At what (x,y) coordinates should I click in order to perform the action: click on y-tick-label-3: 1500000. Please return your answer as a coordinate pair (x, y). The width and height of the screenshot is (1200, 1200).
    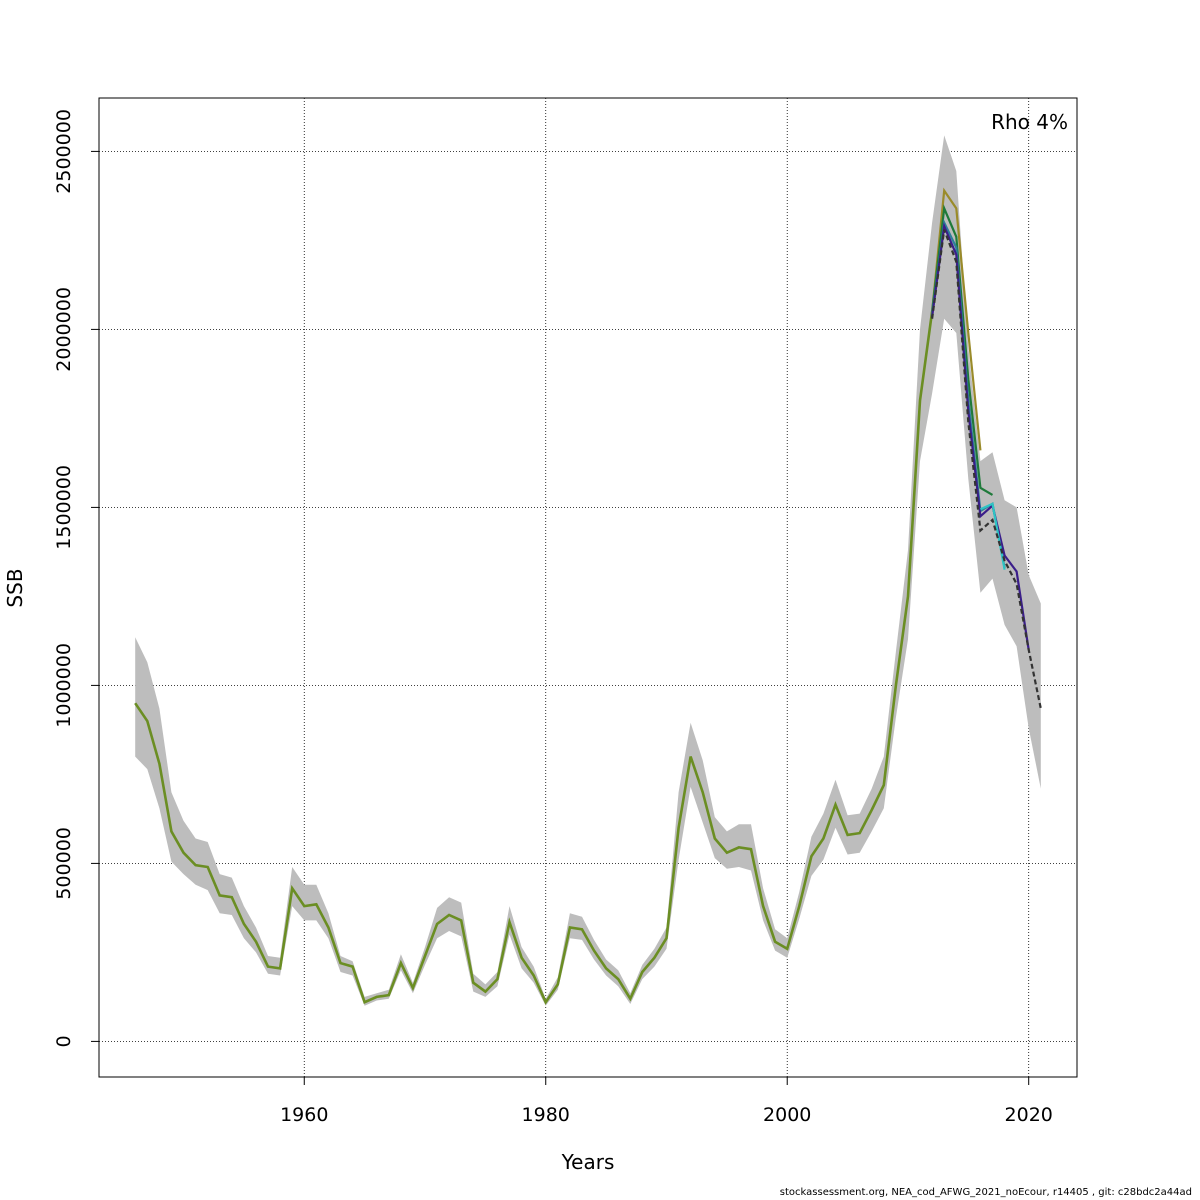
    Looking at the image, I should click on (64, 507).